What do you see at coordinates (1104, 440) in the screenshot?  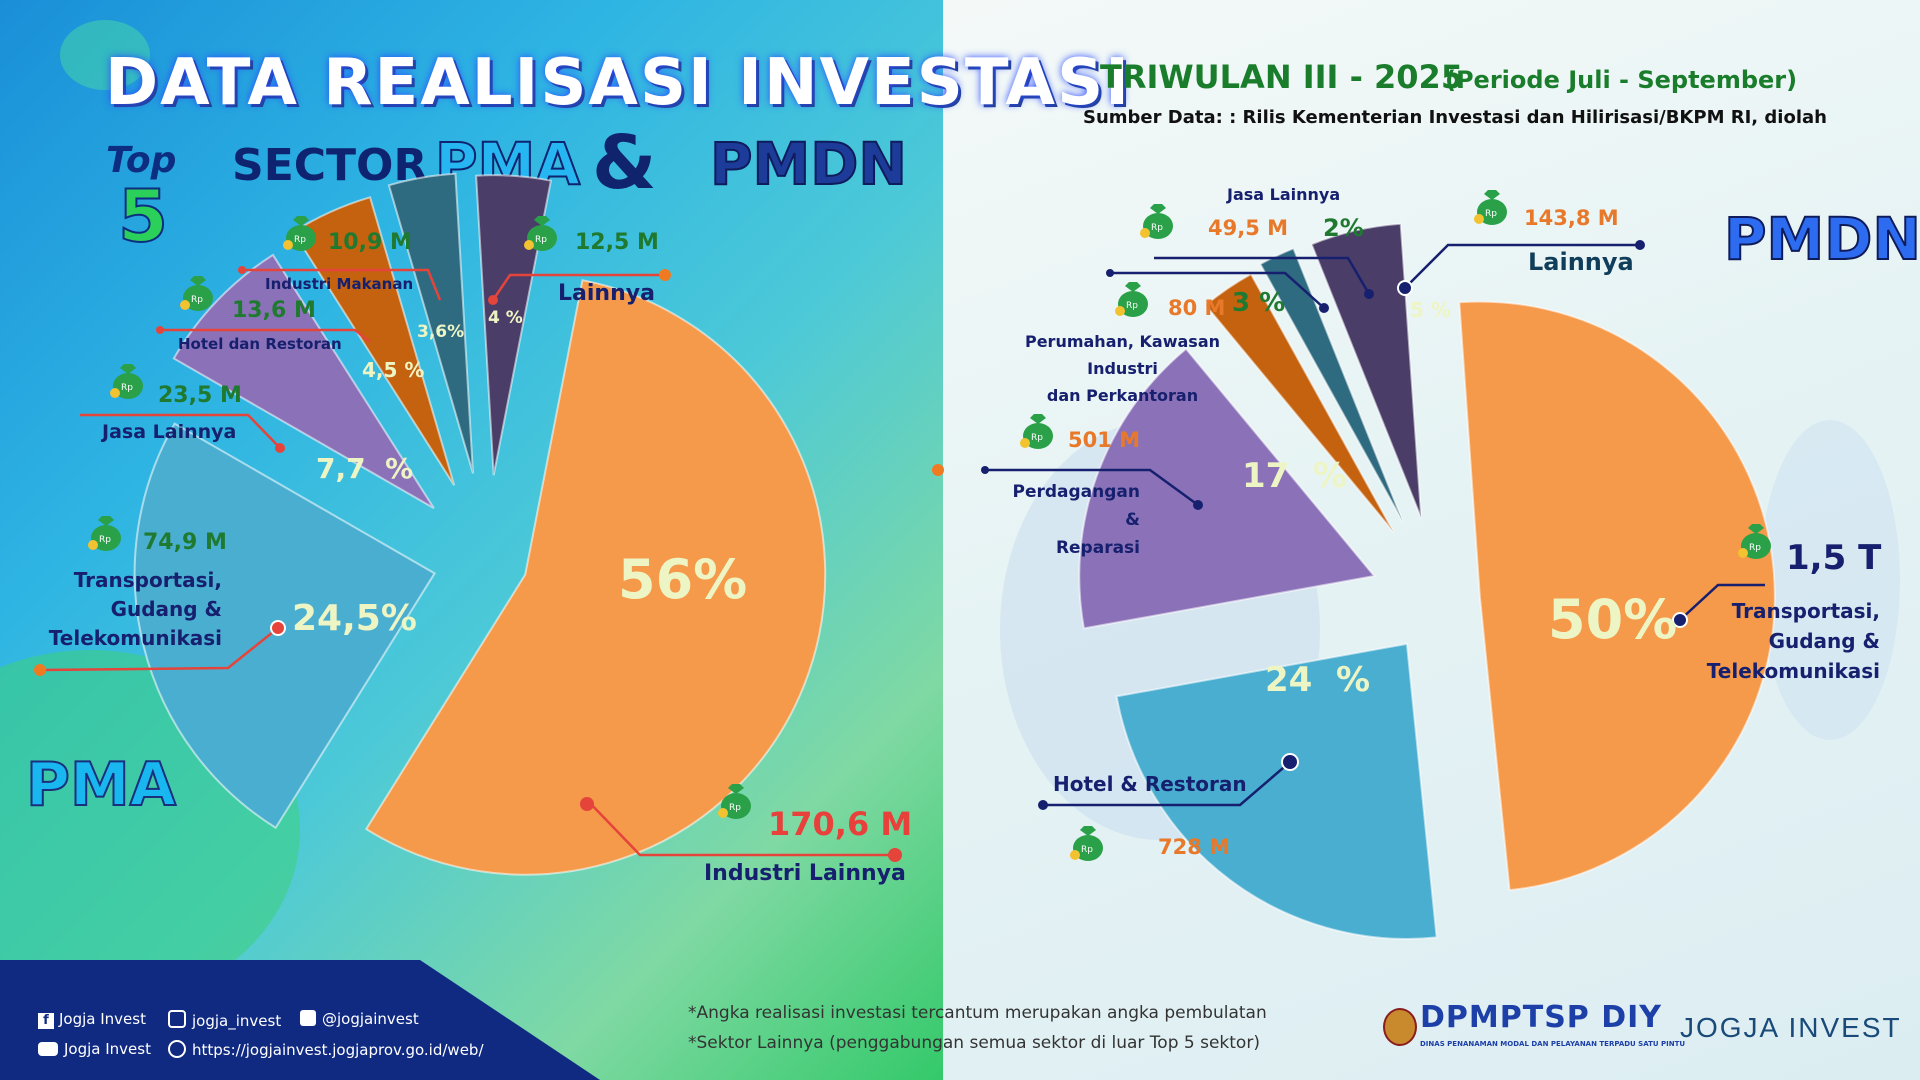 I see `pmdn-amount-perdagangan: 501 M` at bounding box center [1104, 440].